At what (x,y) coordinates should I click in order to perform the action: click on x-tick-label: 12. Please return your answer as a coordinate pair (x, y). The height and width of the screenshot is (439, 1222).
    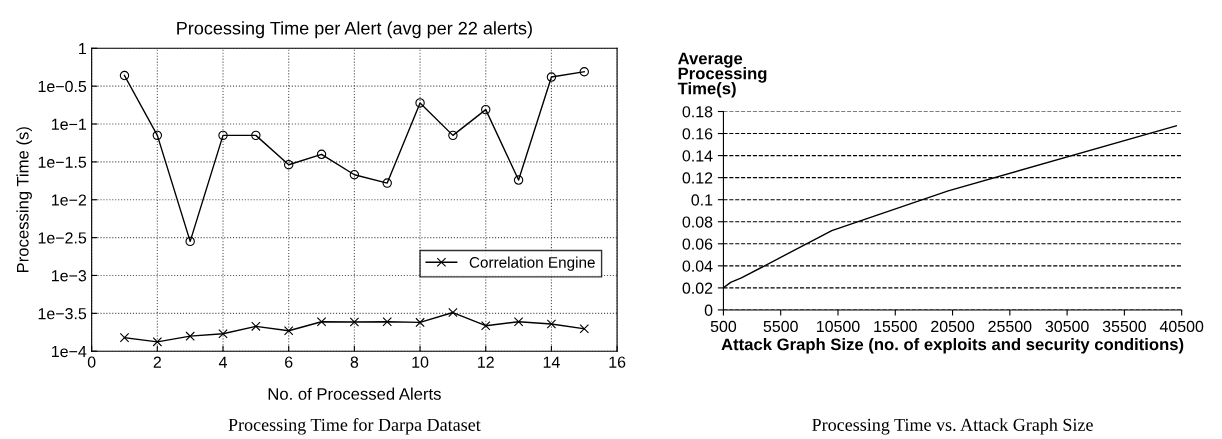
    Looking at the image, I should click on (486, 362).